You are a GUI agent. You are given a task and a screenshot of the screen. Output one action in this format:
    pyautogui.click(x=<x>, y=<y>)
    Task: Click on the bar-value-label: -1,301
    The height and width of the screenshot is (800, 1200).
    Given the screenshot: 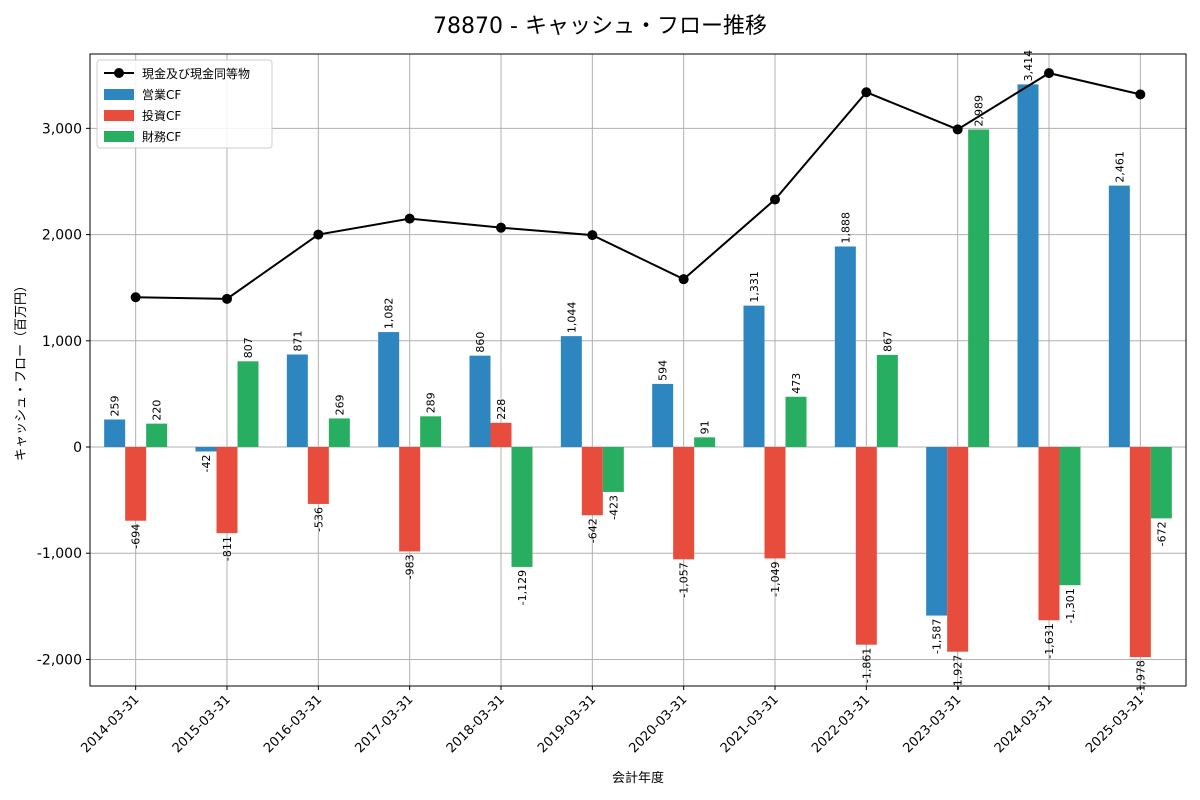 What is the action you would take?
    pyautogui.click(x=1070, y=605)
    